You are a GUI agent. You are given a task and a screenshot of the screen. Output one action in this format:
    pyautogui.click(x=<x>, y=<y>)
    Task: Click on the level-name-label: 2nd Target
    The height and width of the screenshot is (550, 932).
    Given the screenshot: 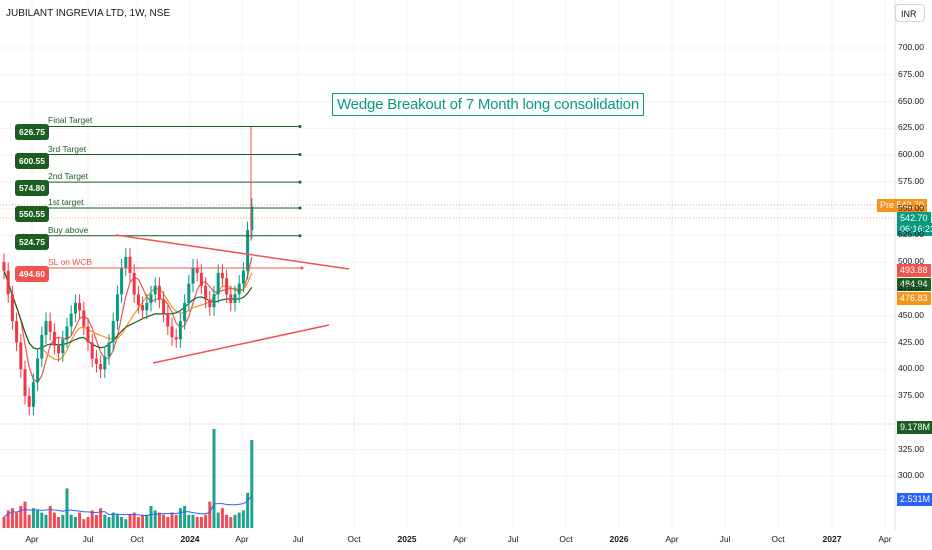 What is the action you would take?
    pyautogui.click(x=68, y=176)
    